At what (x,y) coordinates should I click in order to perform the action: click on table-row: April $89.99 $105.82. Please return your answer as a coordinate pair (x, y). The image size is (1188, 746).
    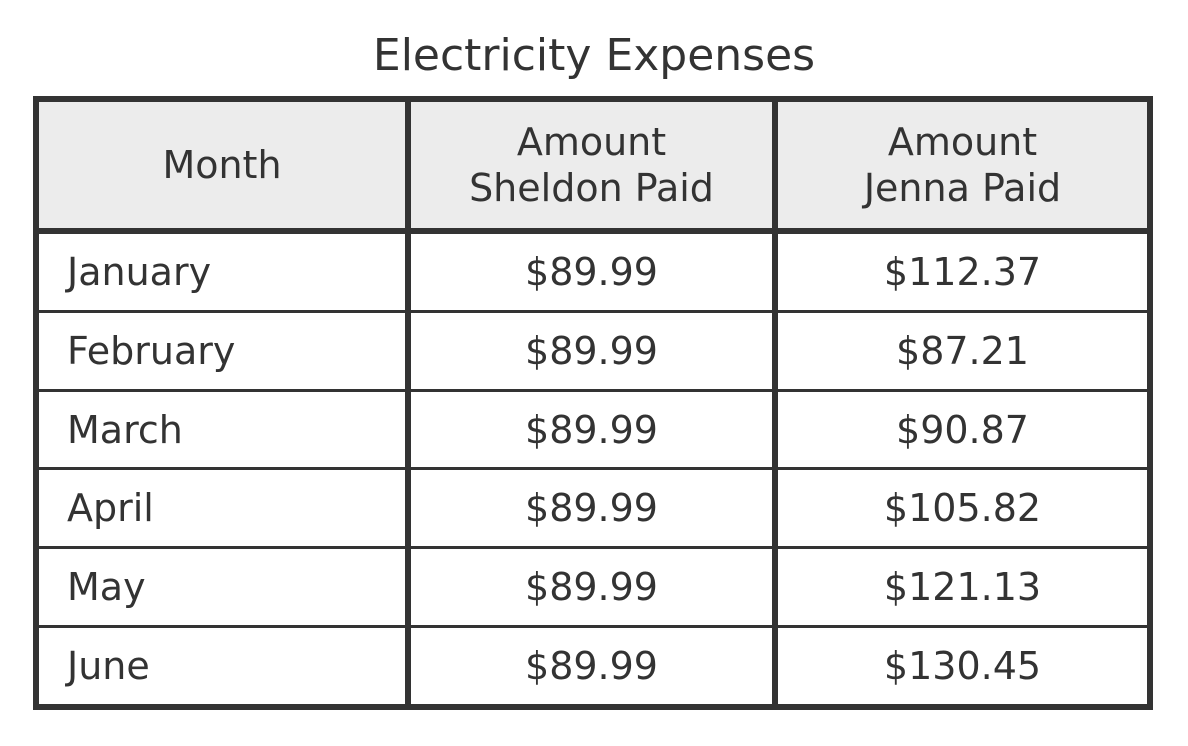
    Looking at the image, I should click on (593, 508).